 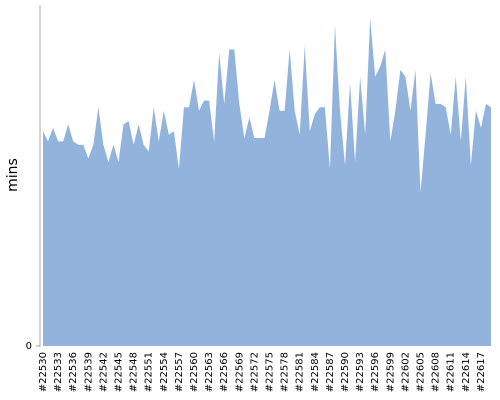 I want to click on x-tick-label: #22581, so click(x=300, y=372).